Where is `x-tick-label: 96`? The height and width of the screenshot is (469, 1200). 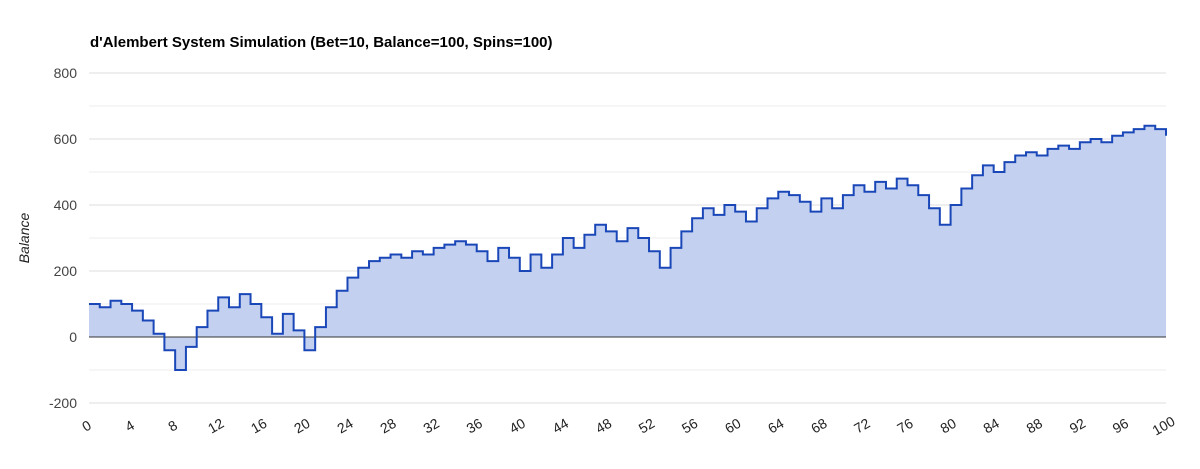
x-tick-label: 96 is located at coordinates (1121, 426).